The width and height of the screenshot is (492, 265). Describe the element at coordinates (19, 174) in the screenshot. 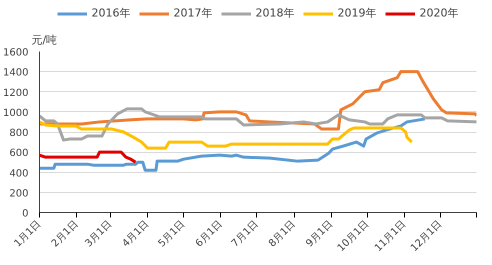

I see `y-tick-label: 400` at that location.